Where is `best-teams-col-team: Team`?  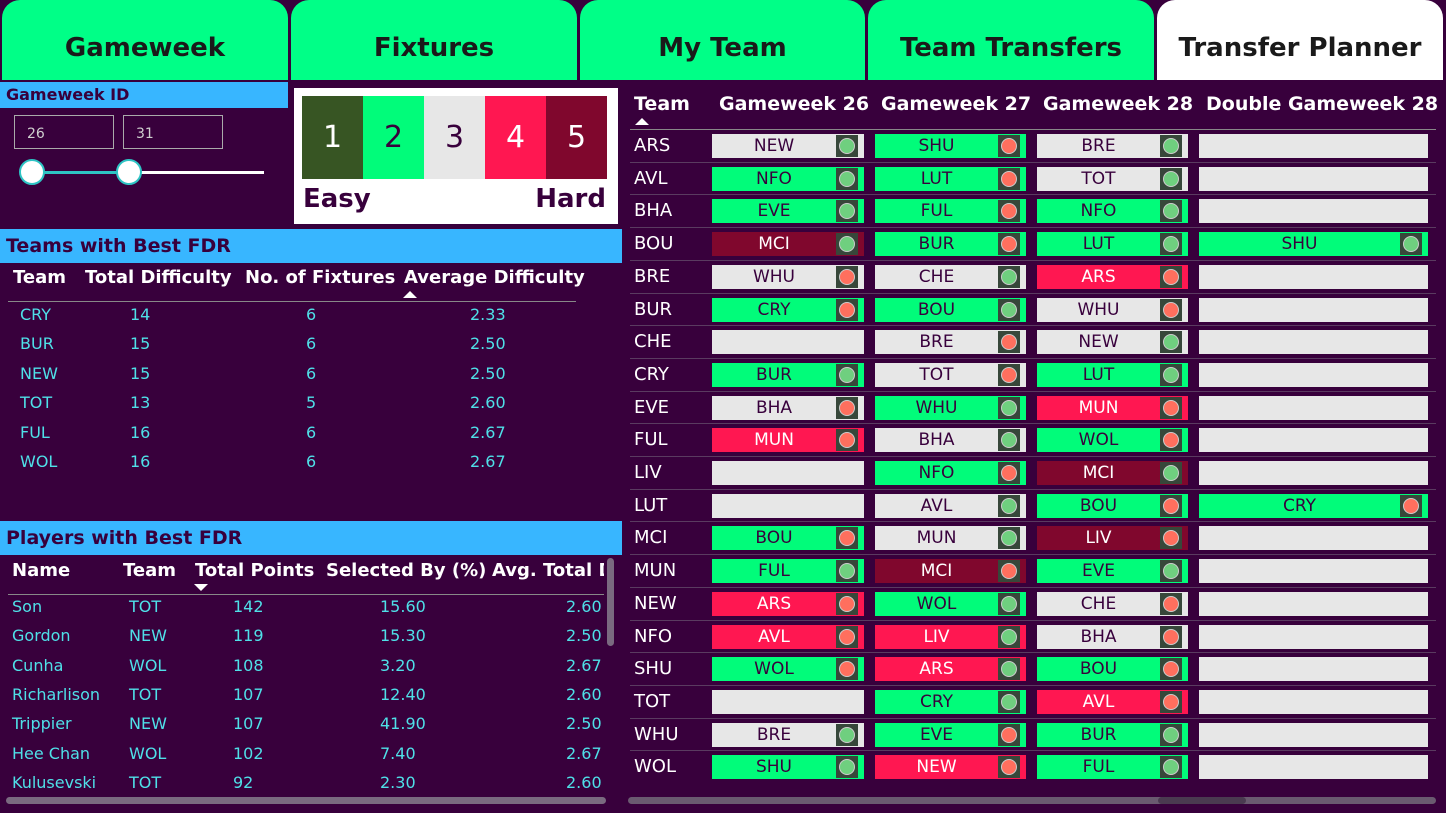 best-teams-col-team: Team is located at coordinates (39, 277).